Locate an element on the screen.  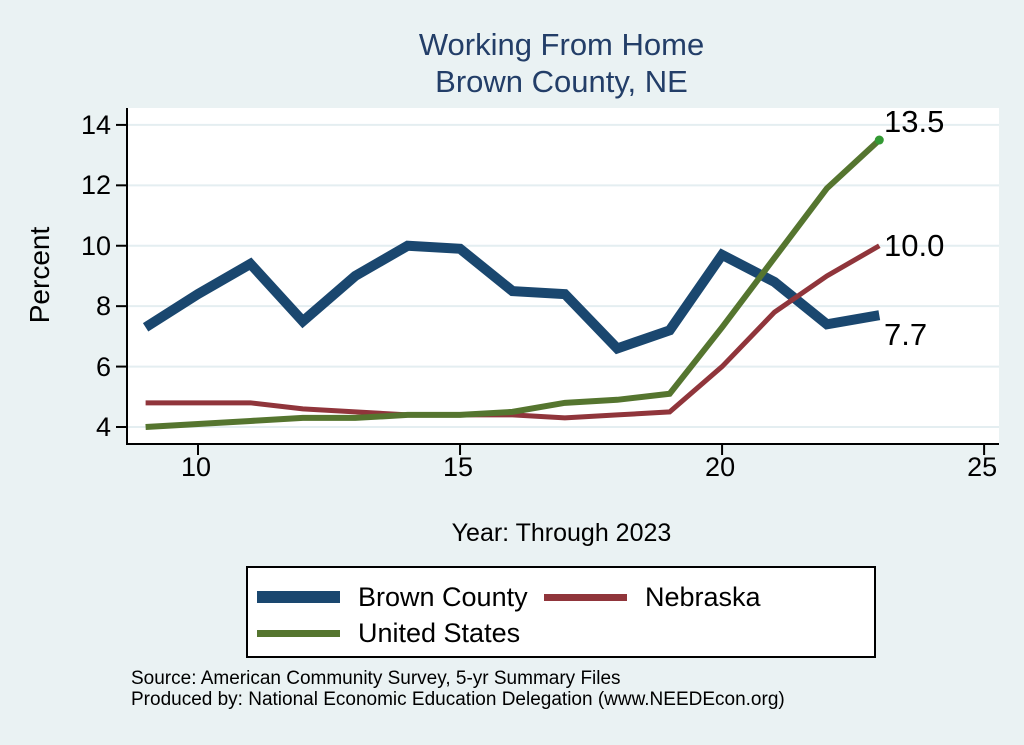
y-tick-label-6: 6 is located at coordinates (103, 366).